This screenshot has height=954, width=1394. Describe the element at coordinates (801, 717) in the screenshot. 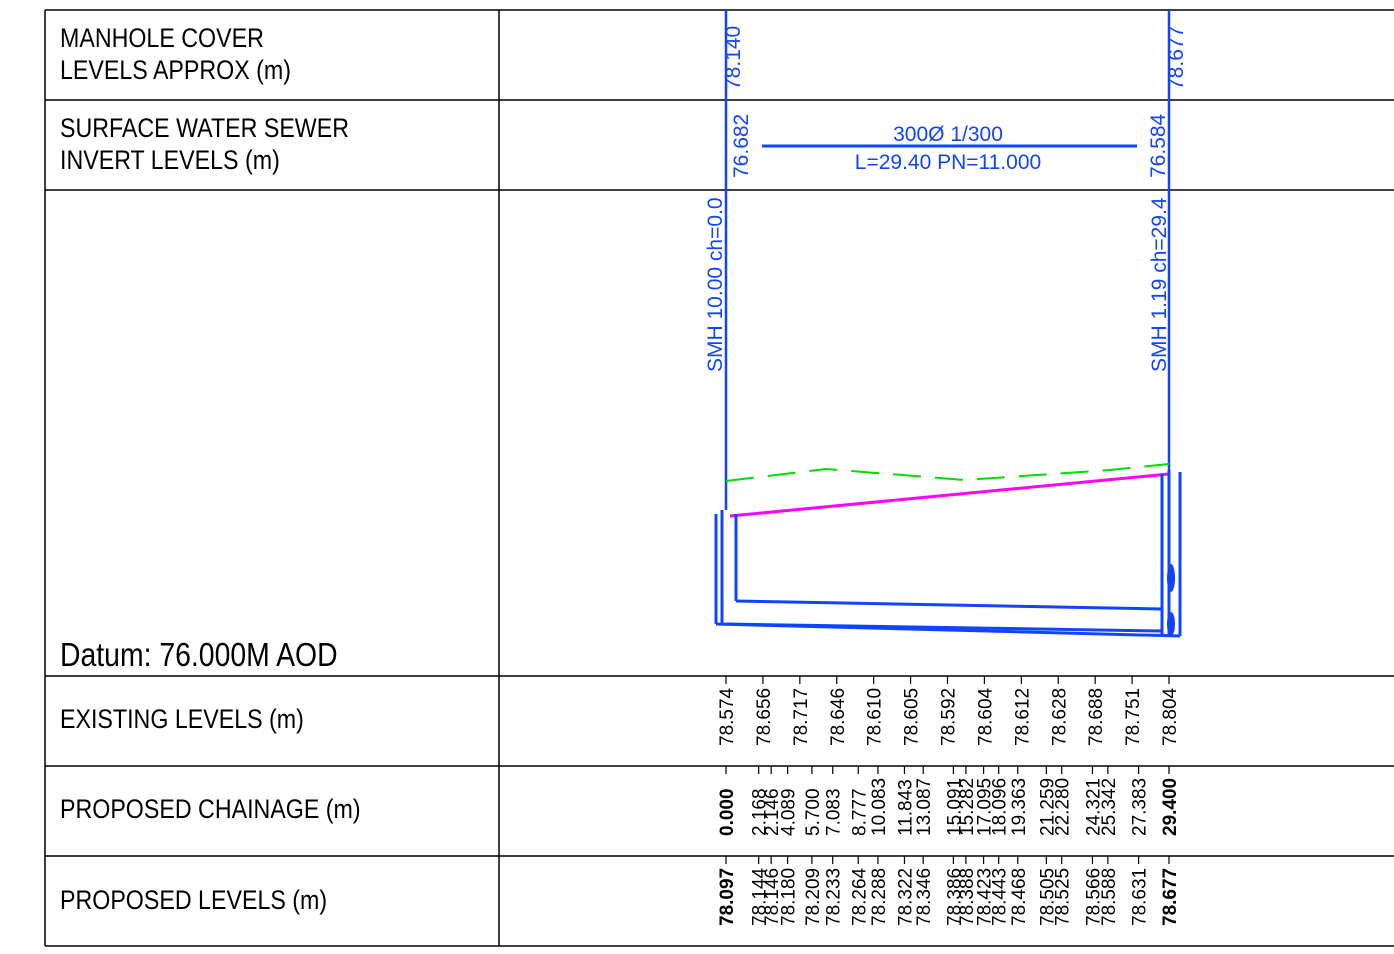

I see `existing-level-value: 78.717` at that location.